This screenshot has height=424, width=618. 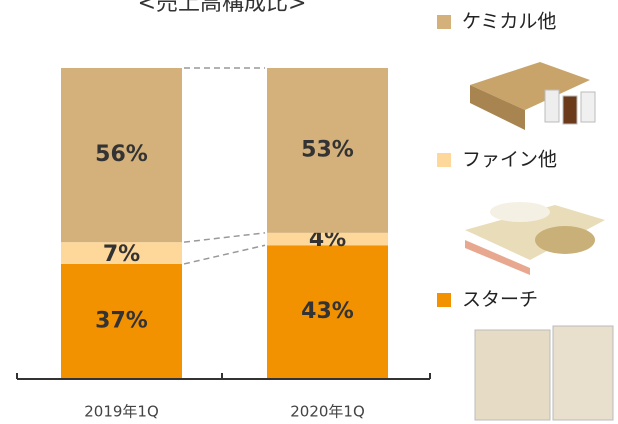 I want to click on legend-label: ファイン他, so click(x=509, y=160).